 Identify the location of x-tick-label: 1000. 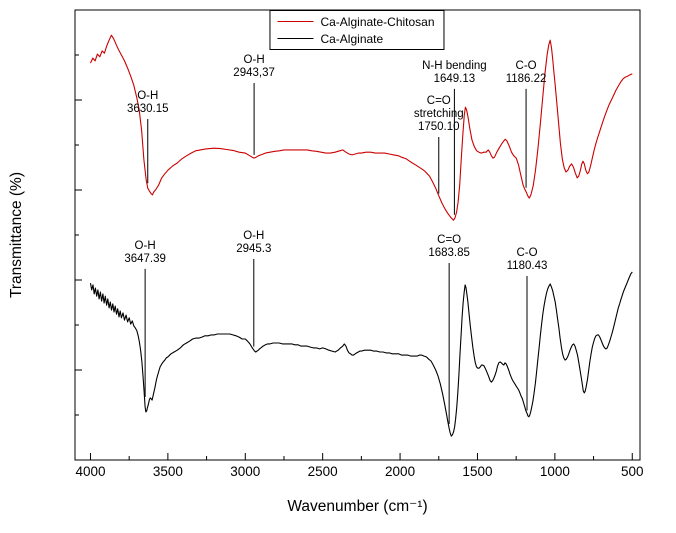
(554, 471).